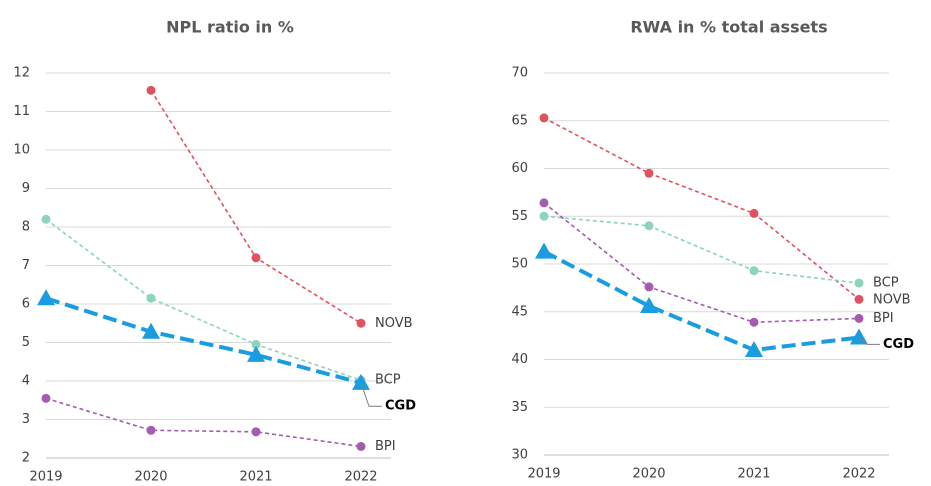  What do you see at coordinates (26, 342) in the screenshot?
I see `y-tick-label: 5` at bounding box center [26, 342].